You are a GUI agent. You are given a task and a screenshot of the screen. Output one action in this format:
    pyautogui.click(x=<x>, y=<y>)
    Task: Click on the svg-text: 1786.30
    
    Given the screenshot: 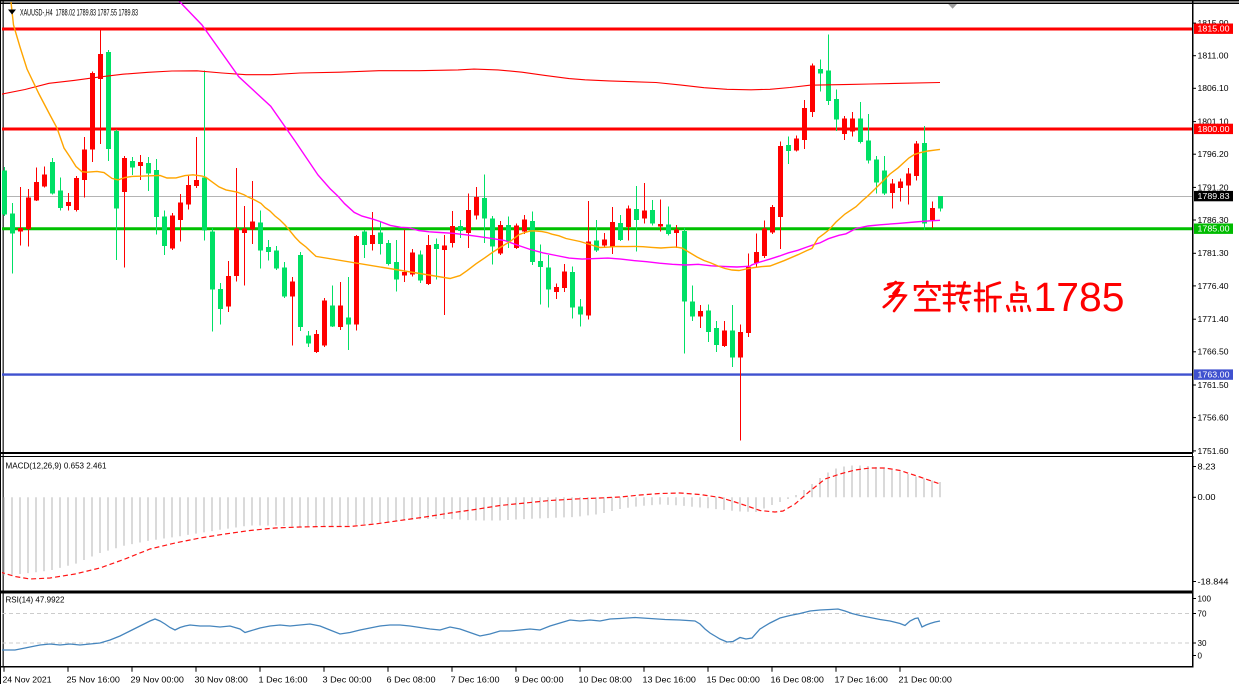 What is the action you would take?
    pyautogui.click(x=1213, y=220)
    